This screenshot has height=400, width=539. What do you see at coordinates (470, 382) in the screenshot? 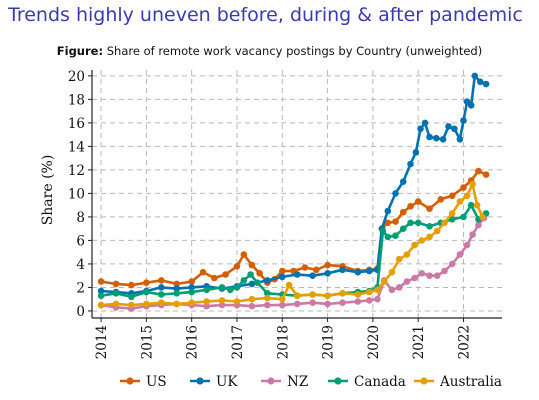
I see `legend-label: Australia` at bounding box center [470, 382].